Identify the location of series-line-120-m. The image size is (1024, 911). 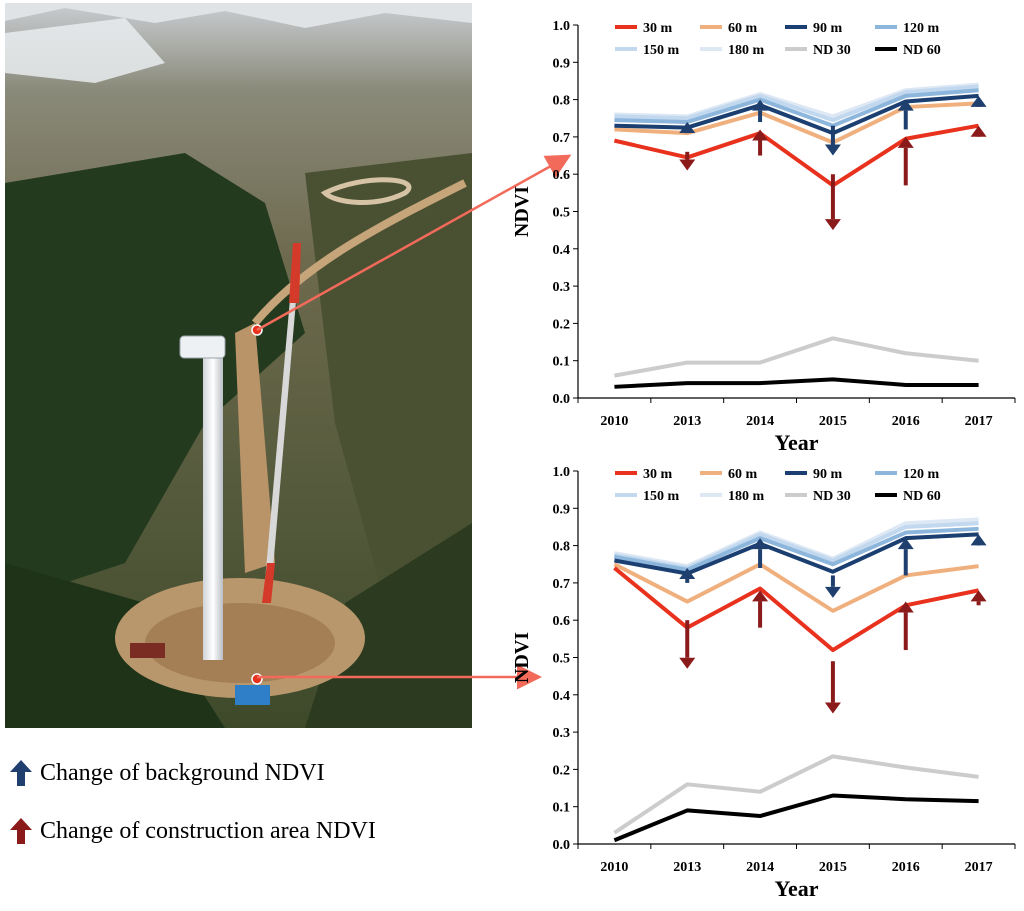
(796, 549).